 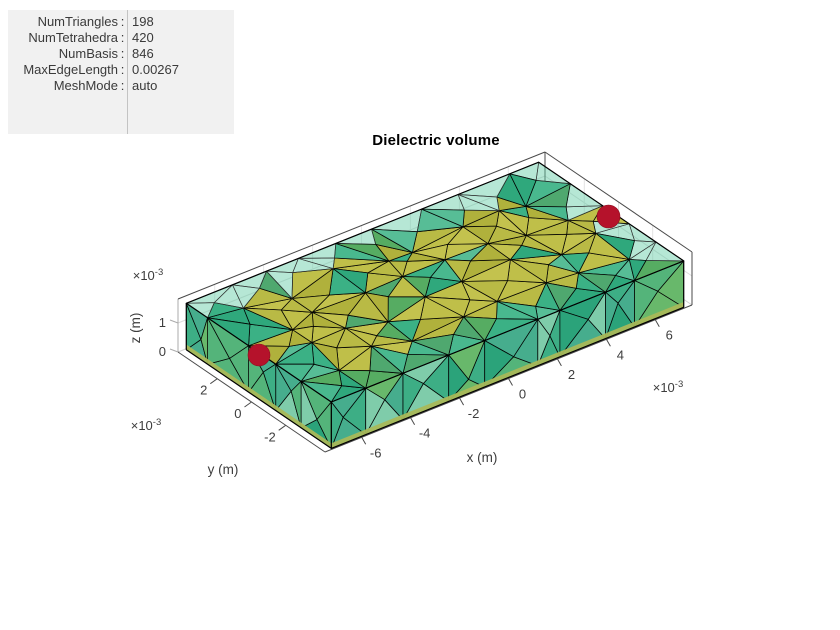 What do you see at coordinates (608, 216) in the screenshot?
I see `feed-right-marker` at bounding box center [608, 216].